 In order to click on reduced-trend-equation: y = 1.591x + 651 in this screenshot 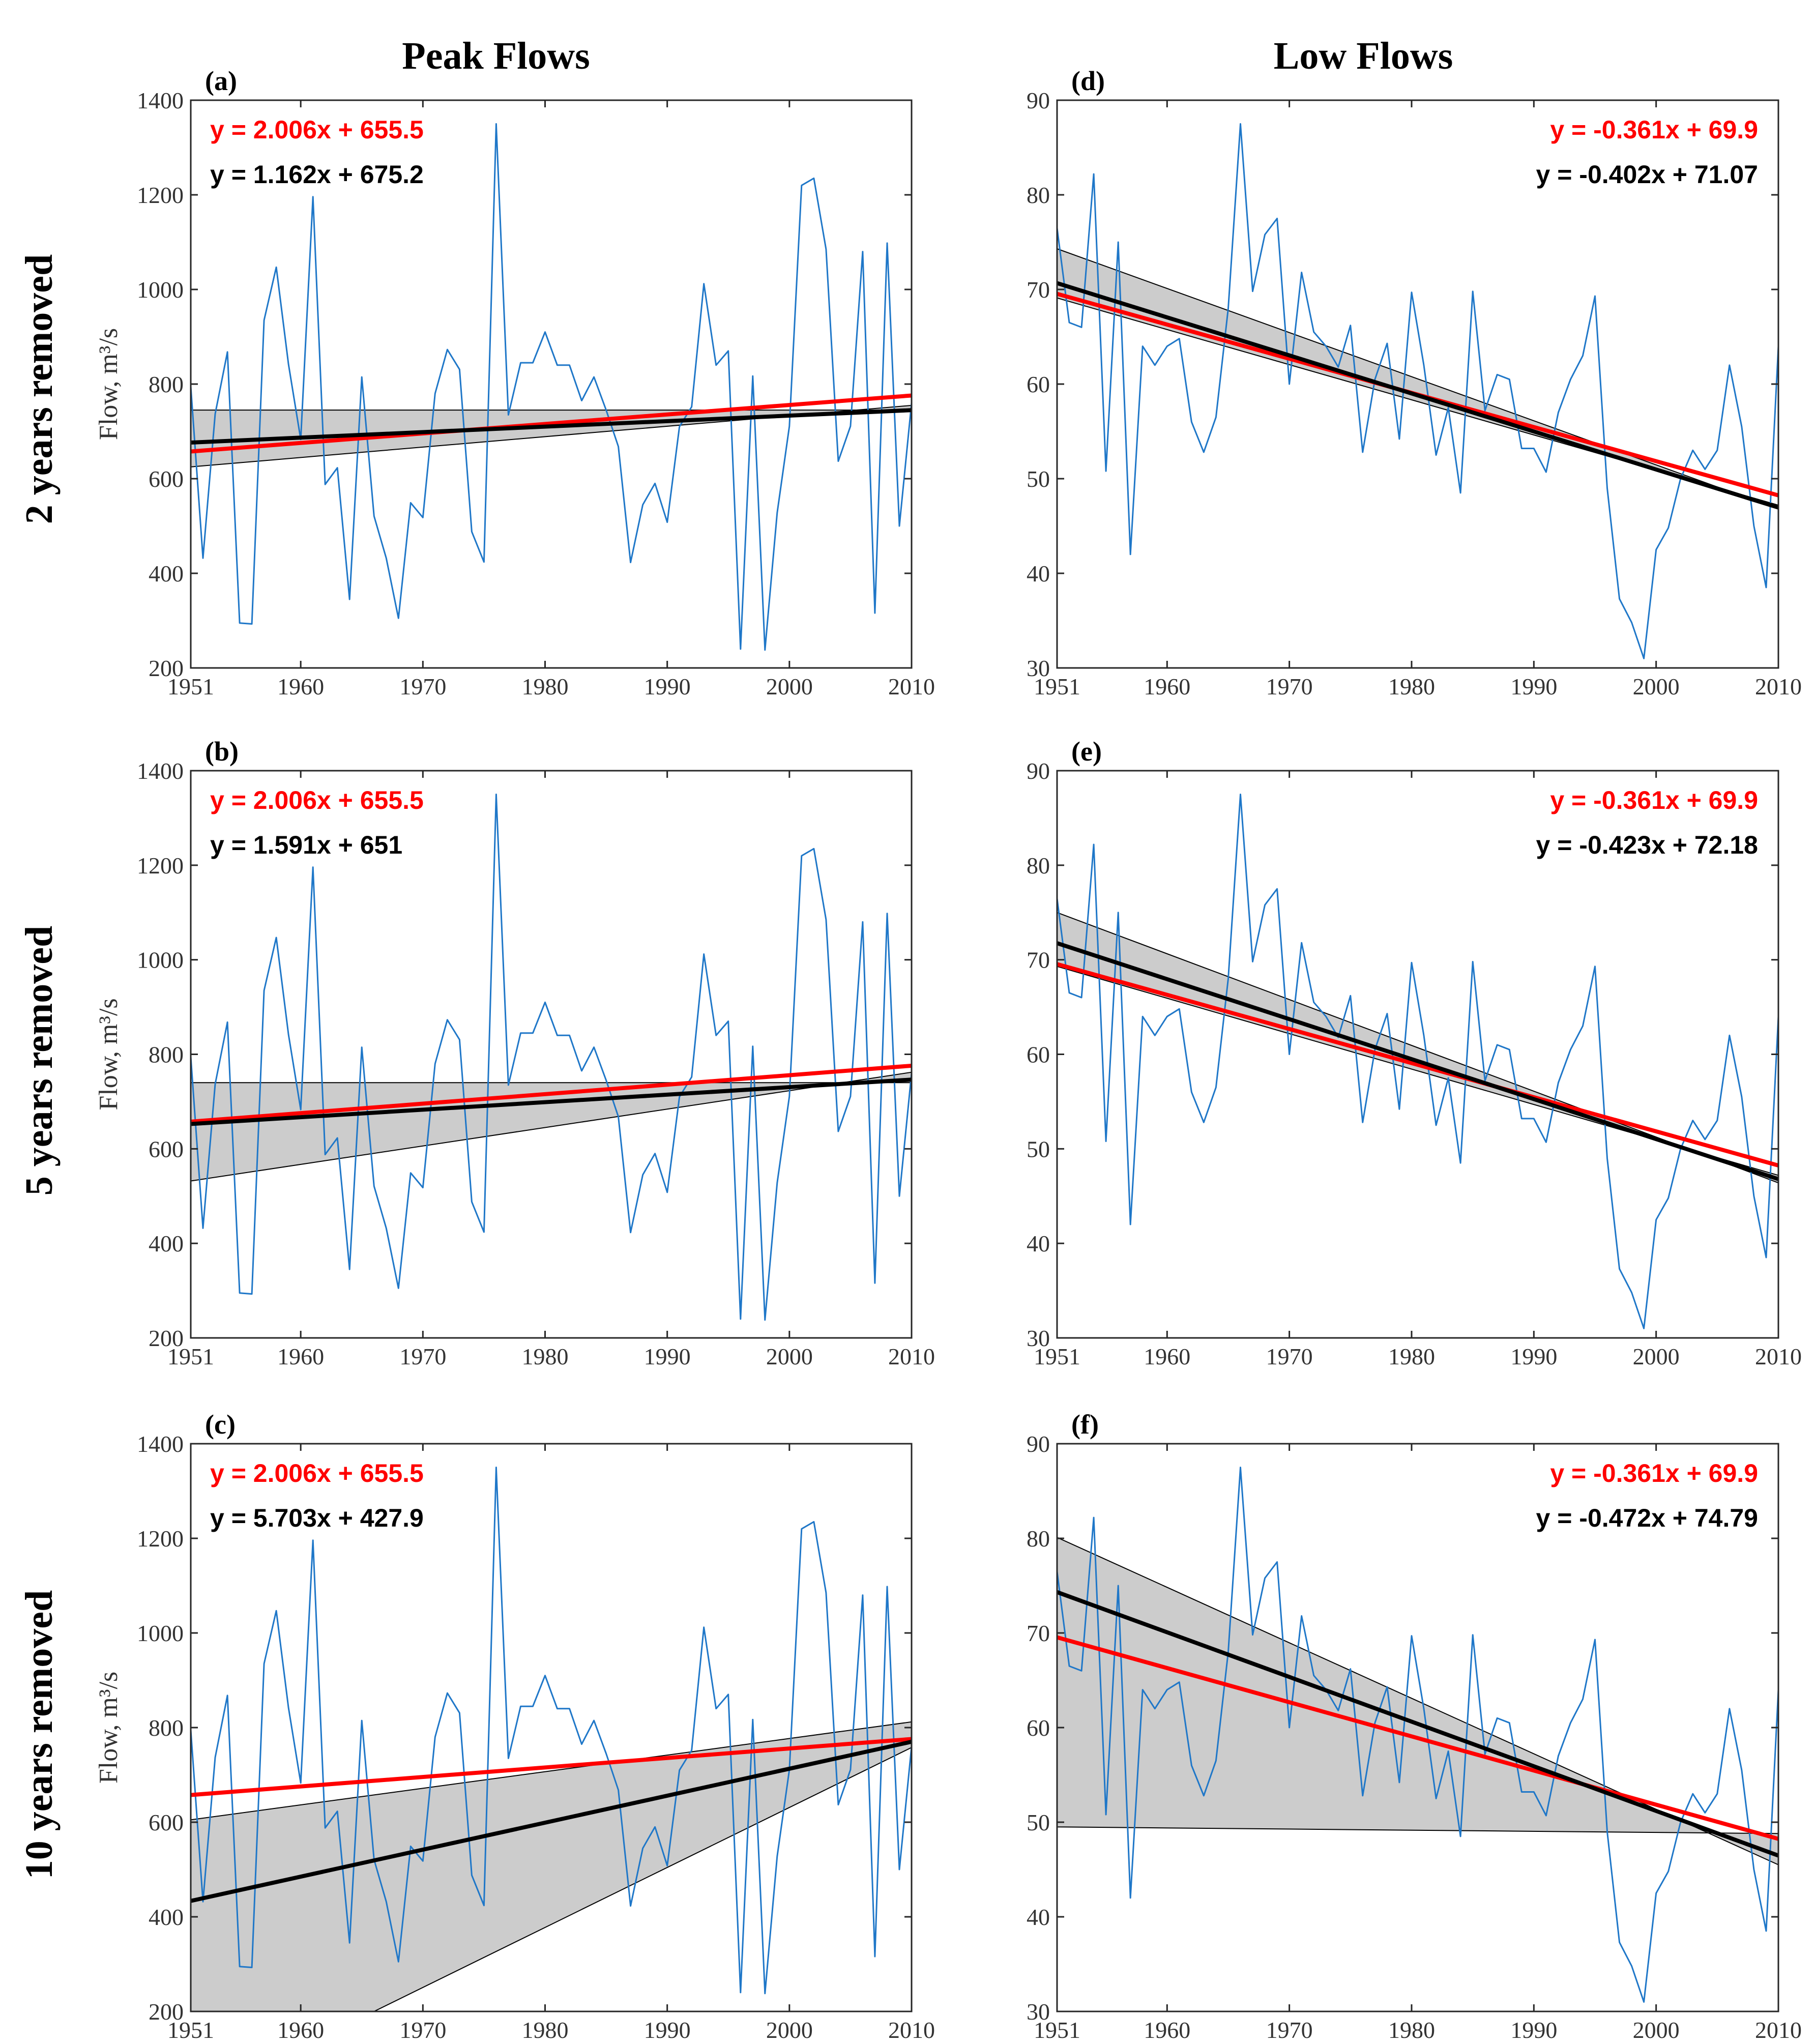, I will do `click(306, 845)`.